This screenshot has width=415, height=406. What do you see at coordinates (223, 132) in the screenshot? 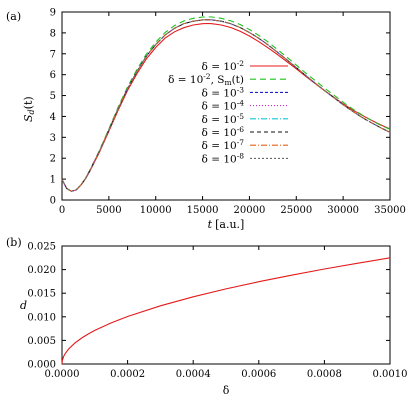
I see `panel-a-legend-label-5: δ = 10-6` at bounding box center [223, 132].